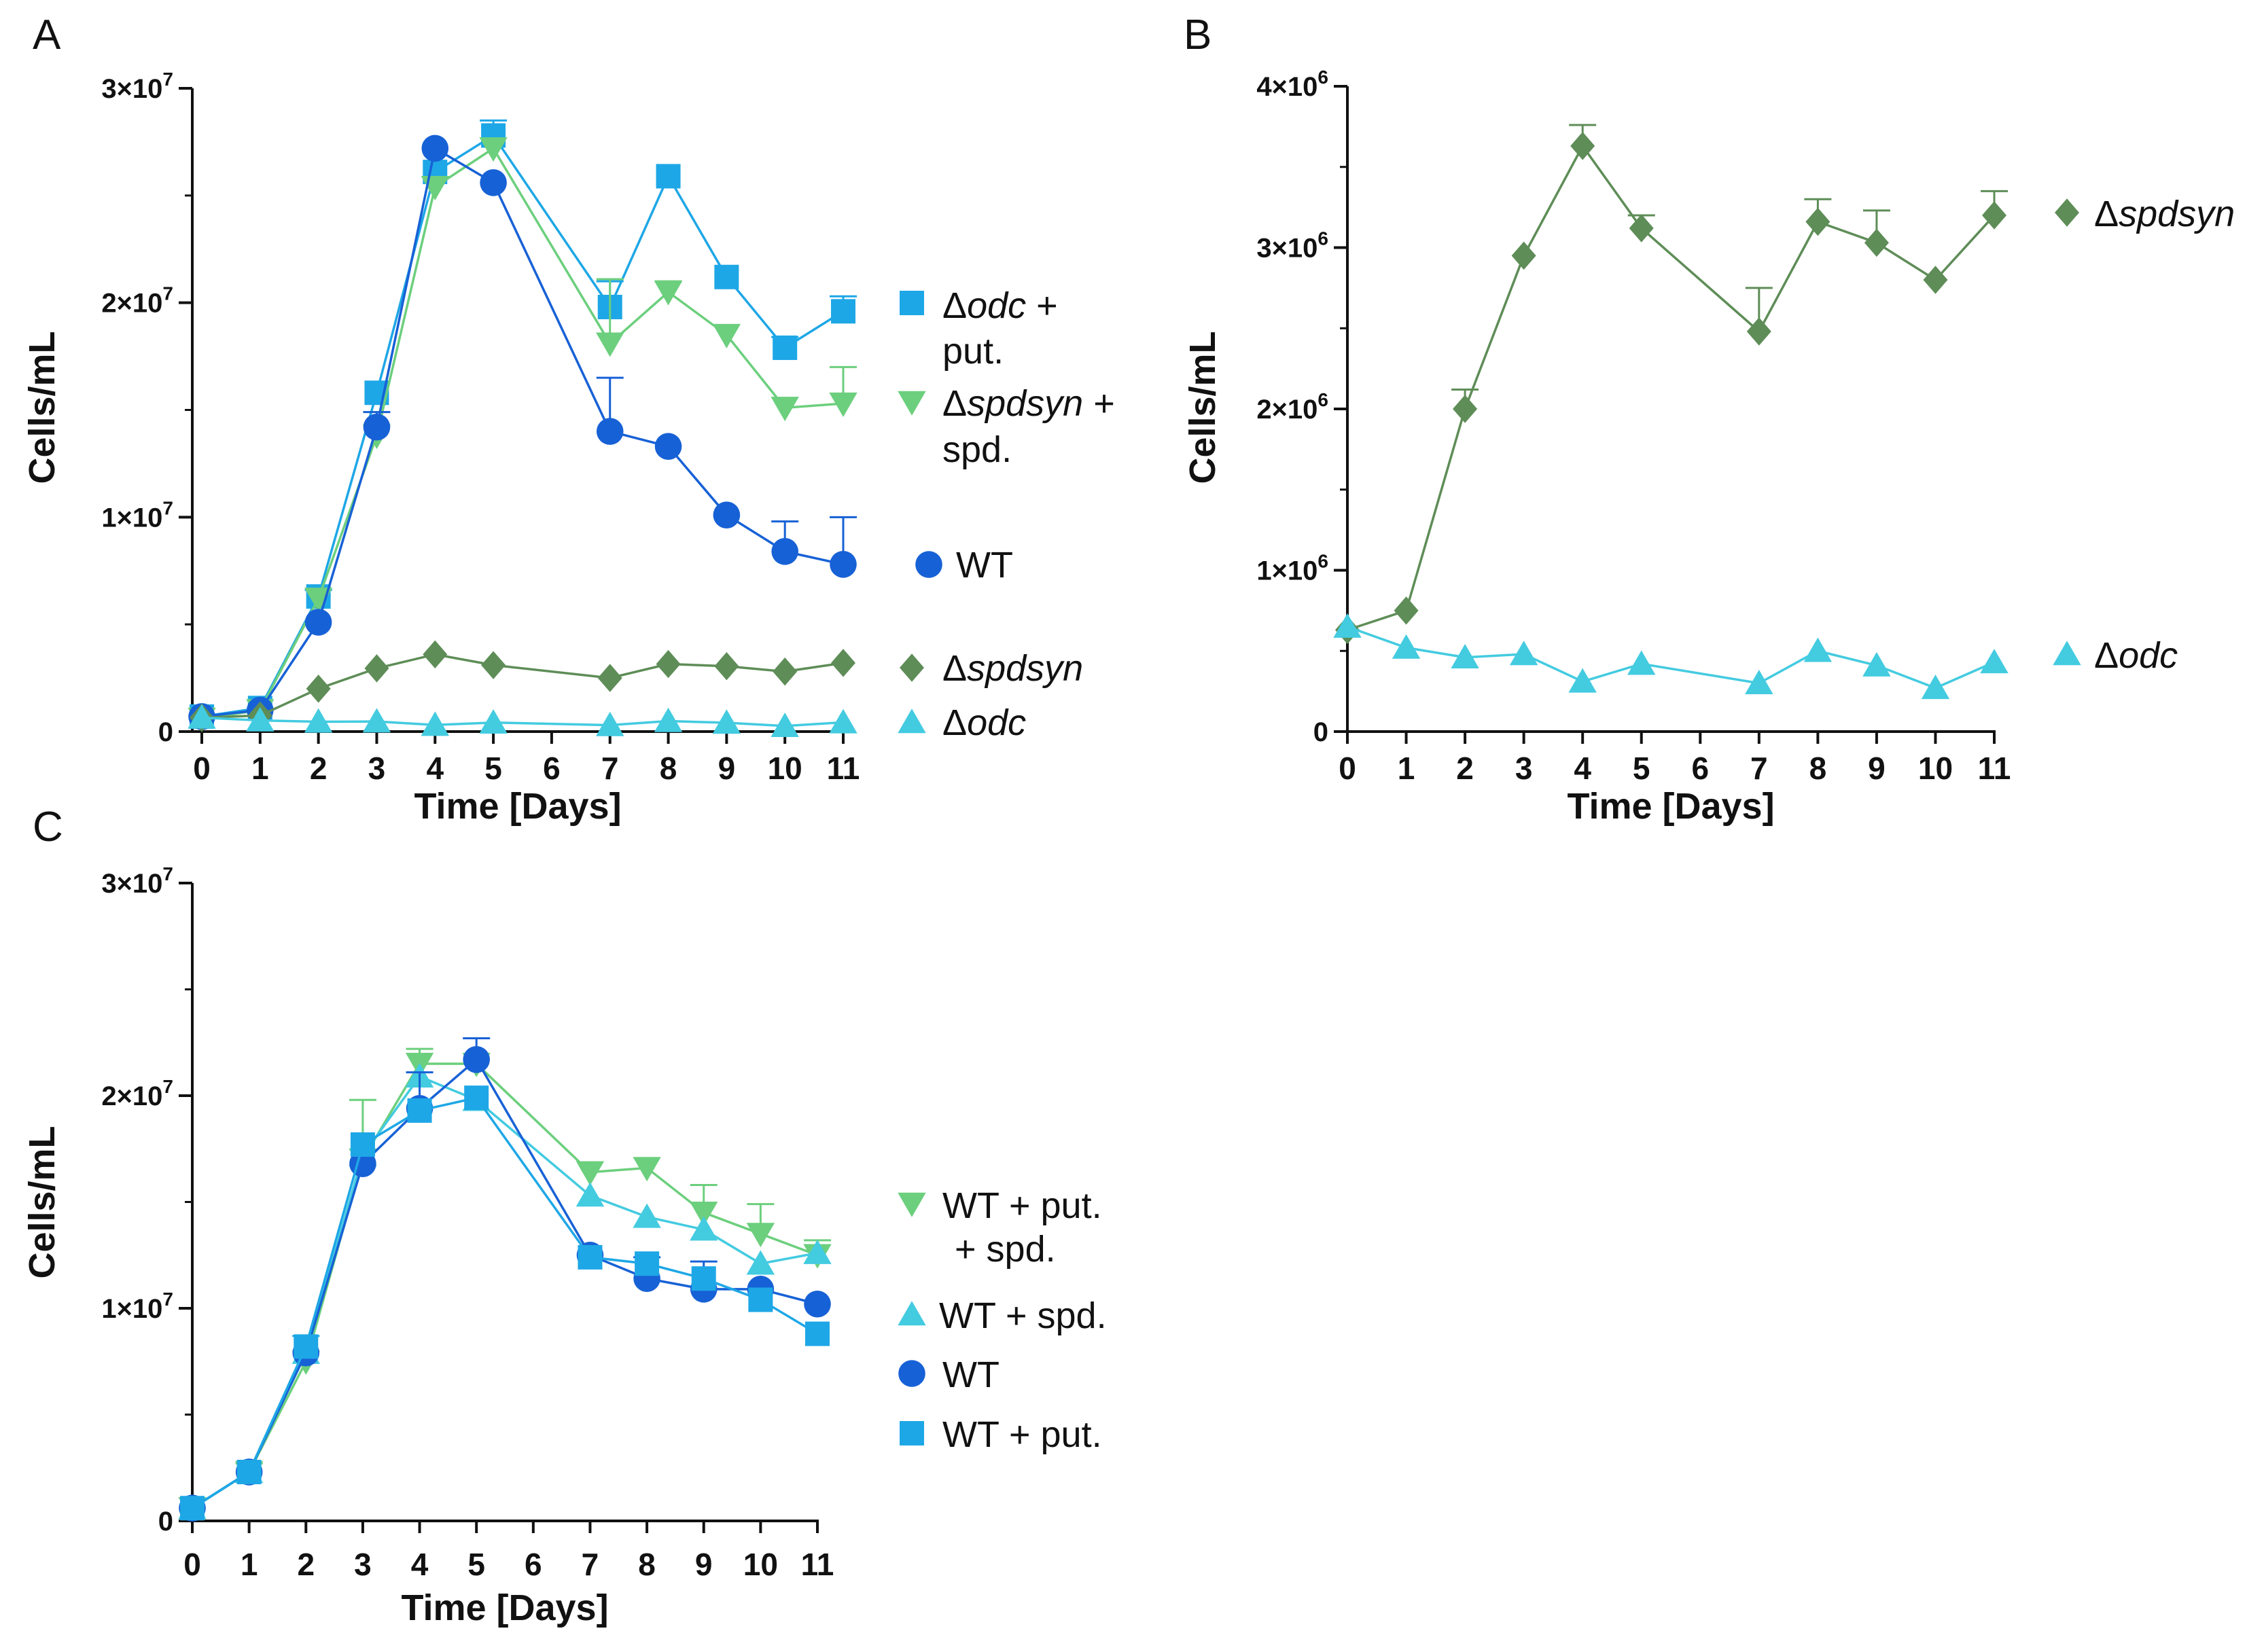 The height and width of the screenshot is (1652, 2264). I want to click on y-axis-title: Cells/mL, so click(42, 1202).